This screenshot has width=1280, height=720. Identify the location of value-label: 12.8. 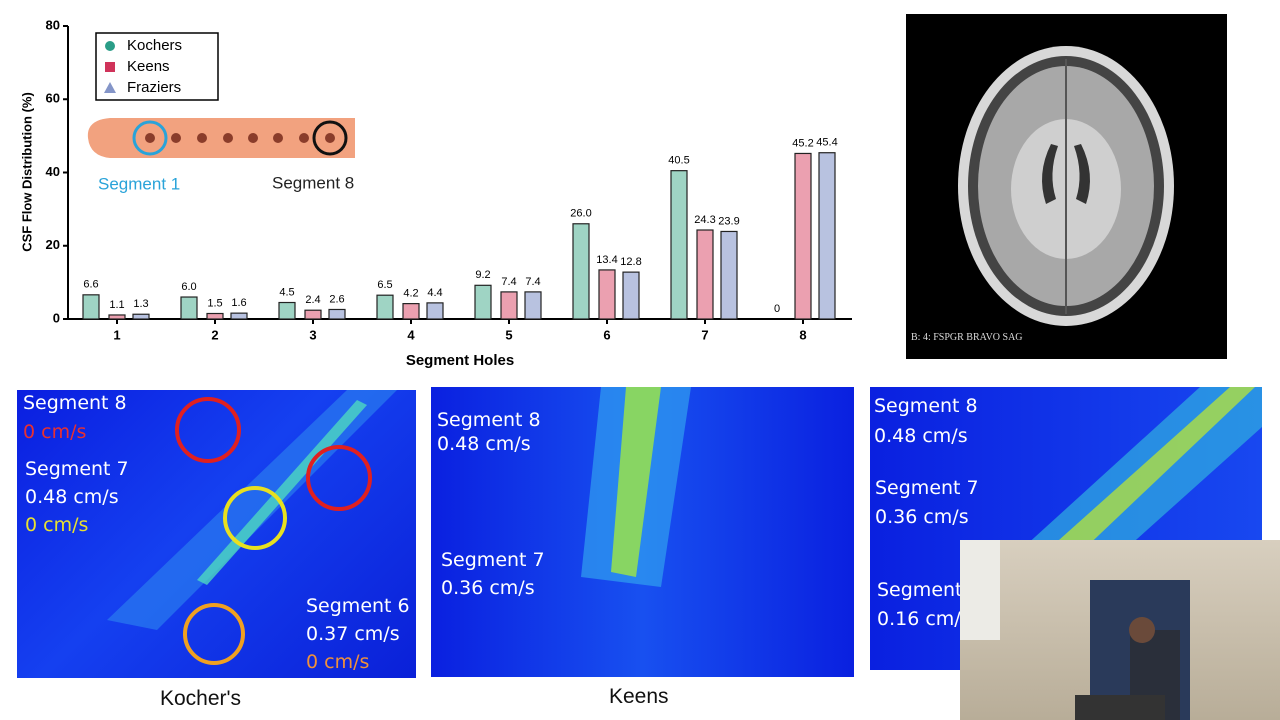
(630, 262).